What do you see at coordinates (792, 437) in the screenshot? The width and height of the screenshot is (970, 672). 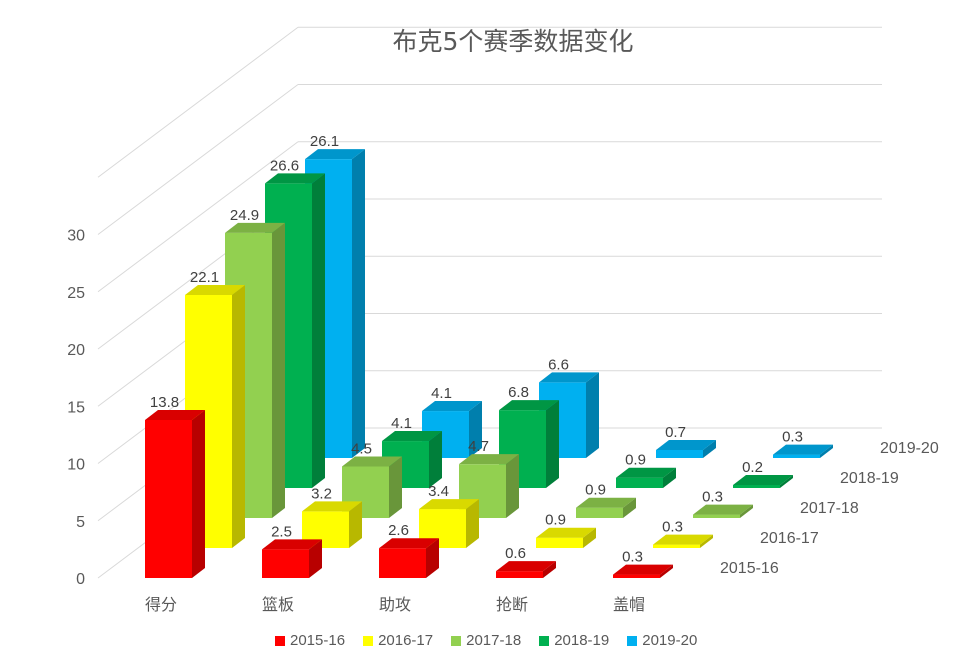 I see `data-label: 0.3` at bounding box center [792, 437].